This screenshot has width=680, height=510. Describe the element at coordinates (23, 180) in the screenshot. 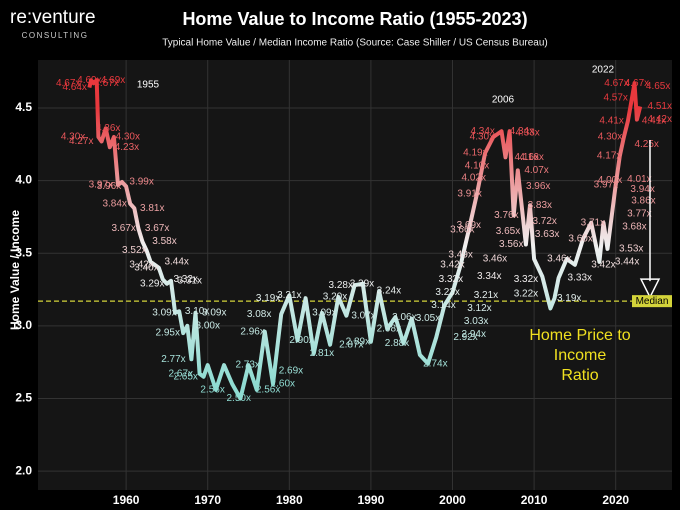

I see `y-tick-label: 4.0` at that location.